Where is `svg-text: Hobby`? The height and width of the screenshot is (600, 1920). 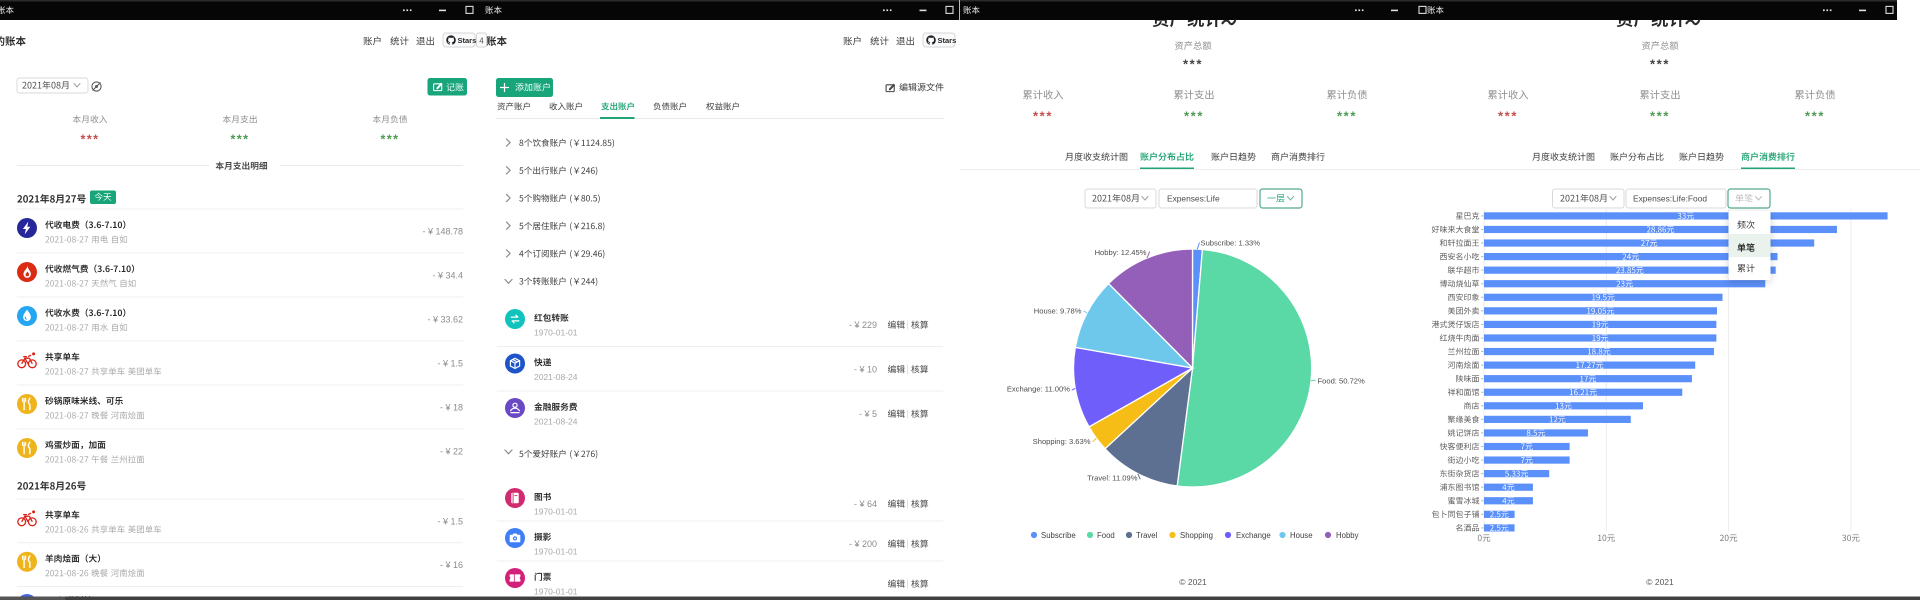
svg-text: Hobby is located at coordinates (1347, 535).